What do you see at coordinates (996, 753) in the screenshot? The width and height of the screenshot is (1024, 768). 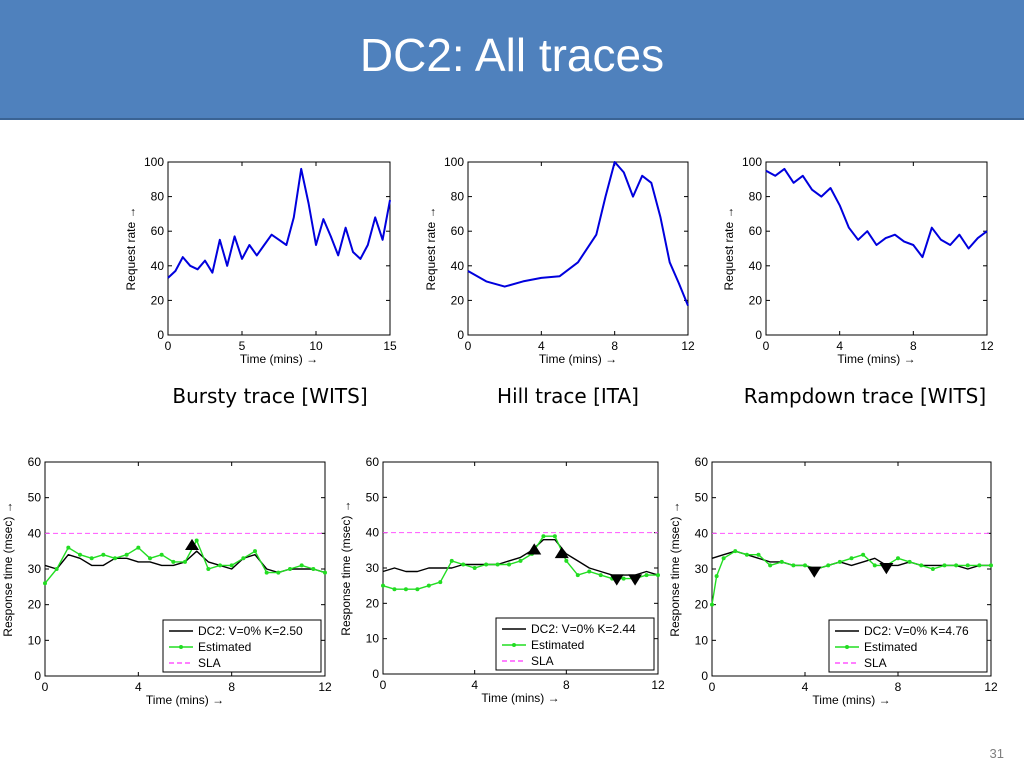 I see `slide-number: 31` at bounding box center [996, 753].